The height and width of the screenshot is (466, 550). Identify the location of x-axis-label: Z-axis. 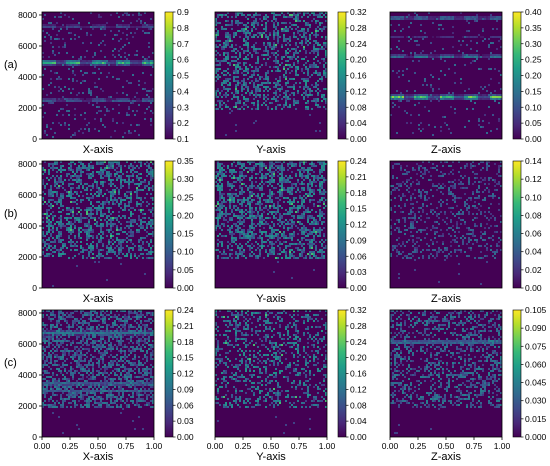
(446, 457).